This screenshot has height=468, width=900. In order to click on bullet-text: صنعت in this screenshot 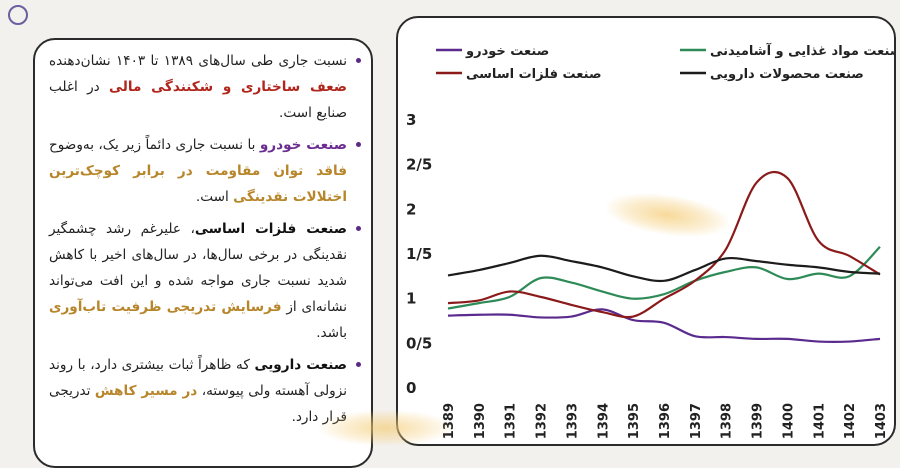, I will do `click(324, 145)`.